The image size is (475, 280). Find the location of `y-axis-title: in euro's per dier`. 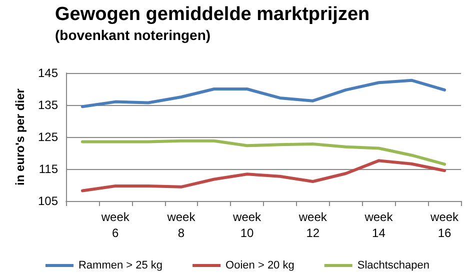

y-axis-title: in euro's per dier is located at coordinates (20, 137).